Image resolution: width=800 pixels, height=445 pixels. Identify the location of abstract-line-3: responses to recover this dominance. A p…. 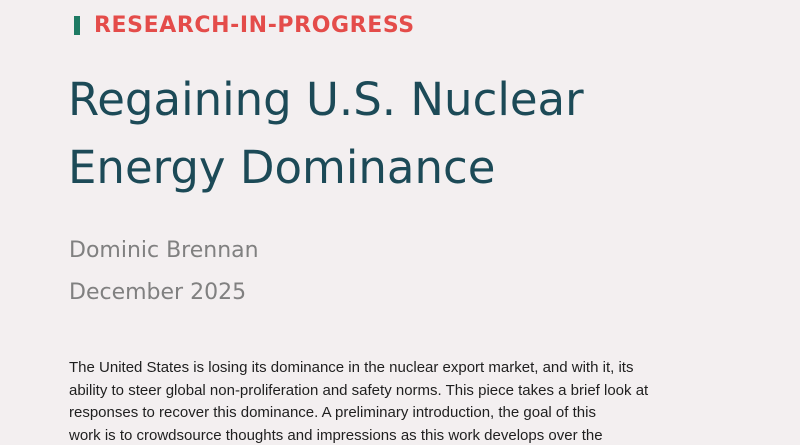
(332, 412).